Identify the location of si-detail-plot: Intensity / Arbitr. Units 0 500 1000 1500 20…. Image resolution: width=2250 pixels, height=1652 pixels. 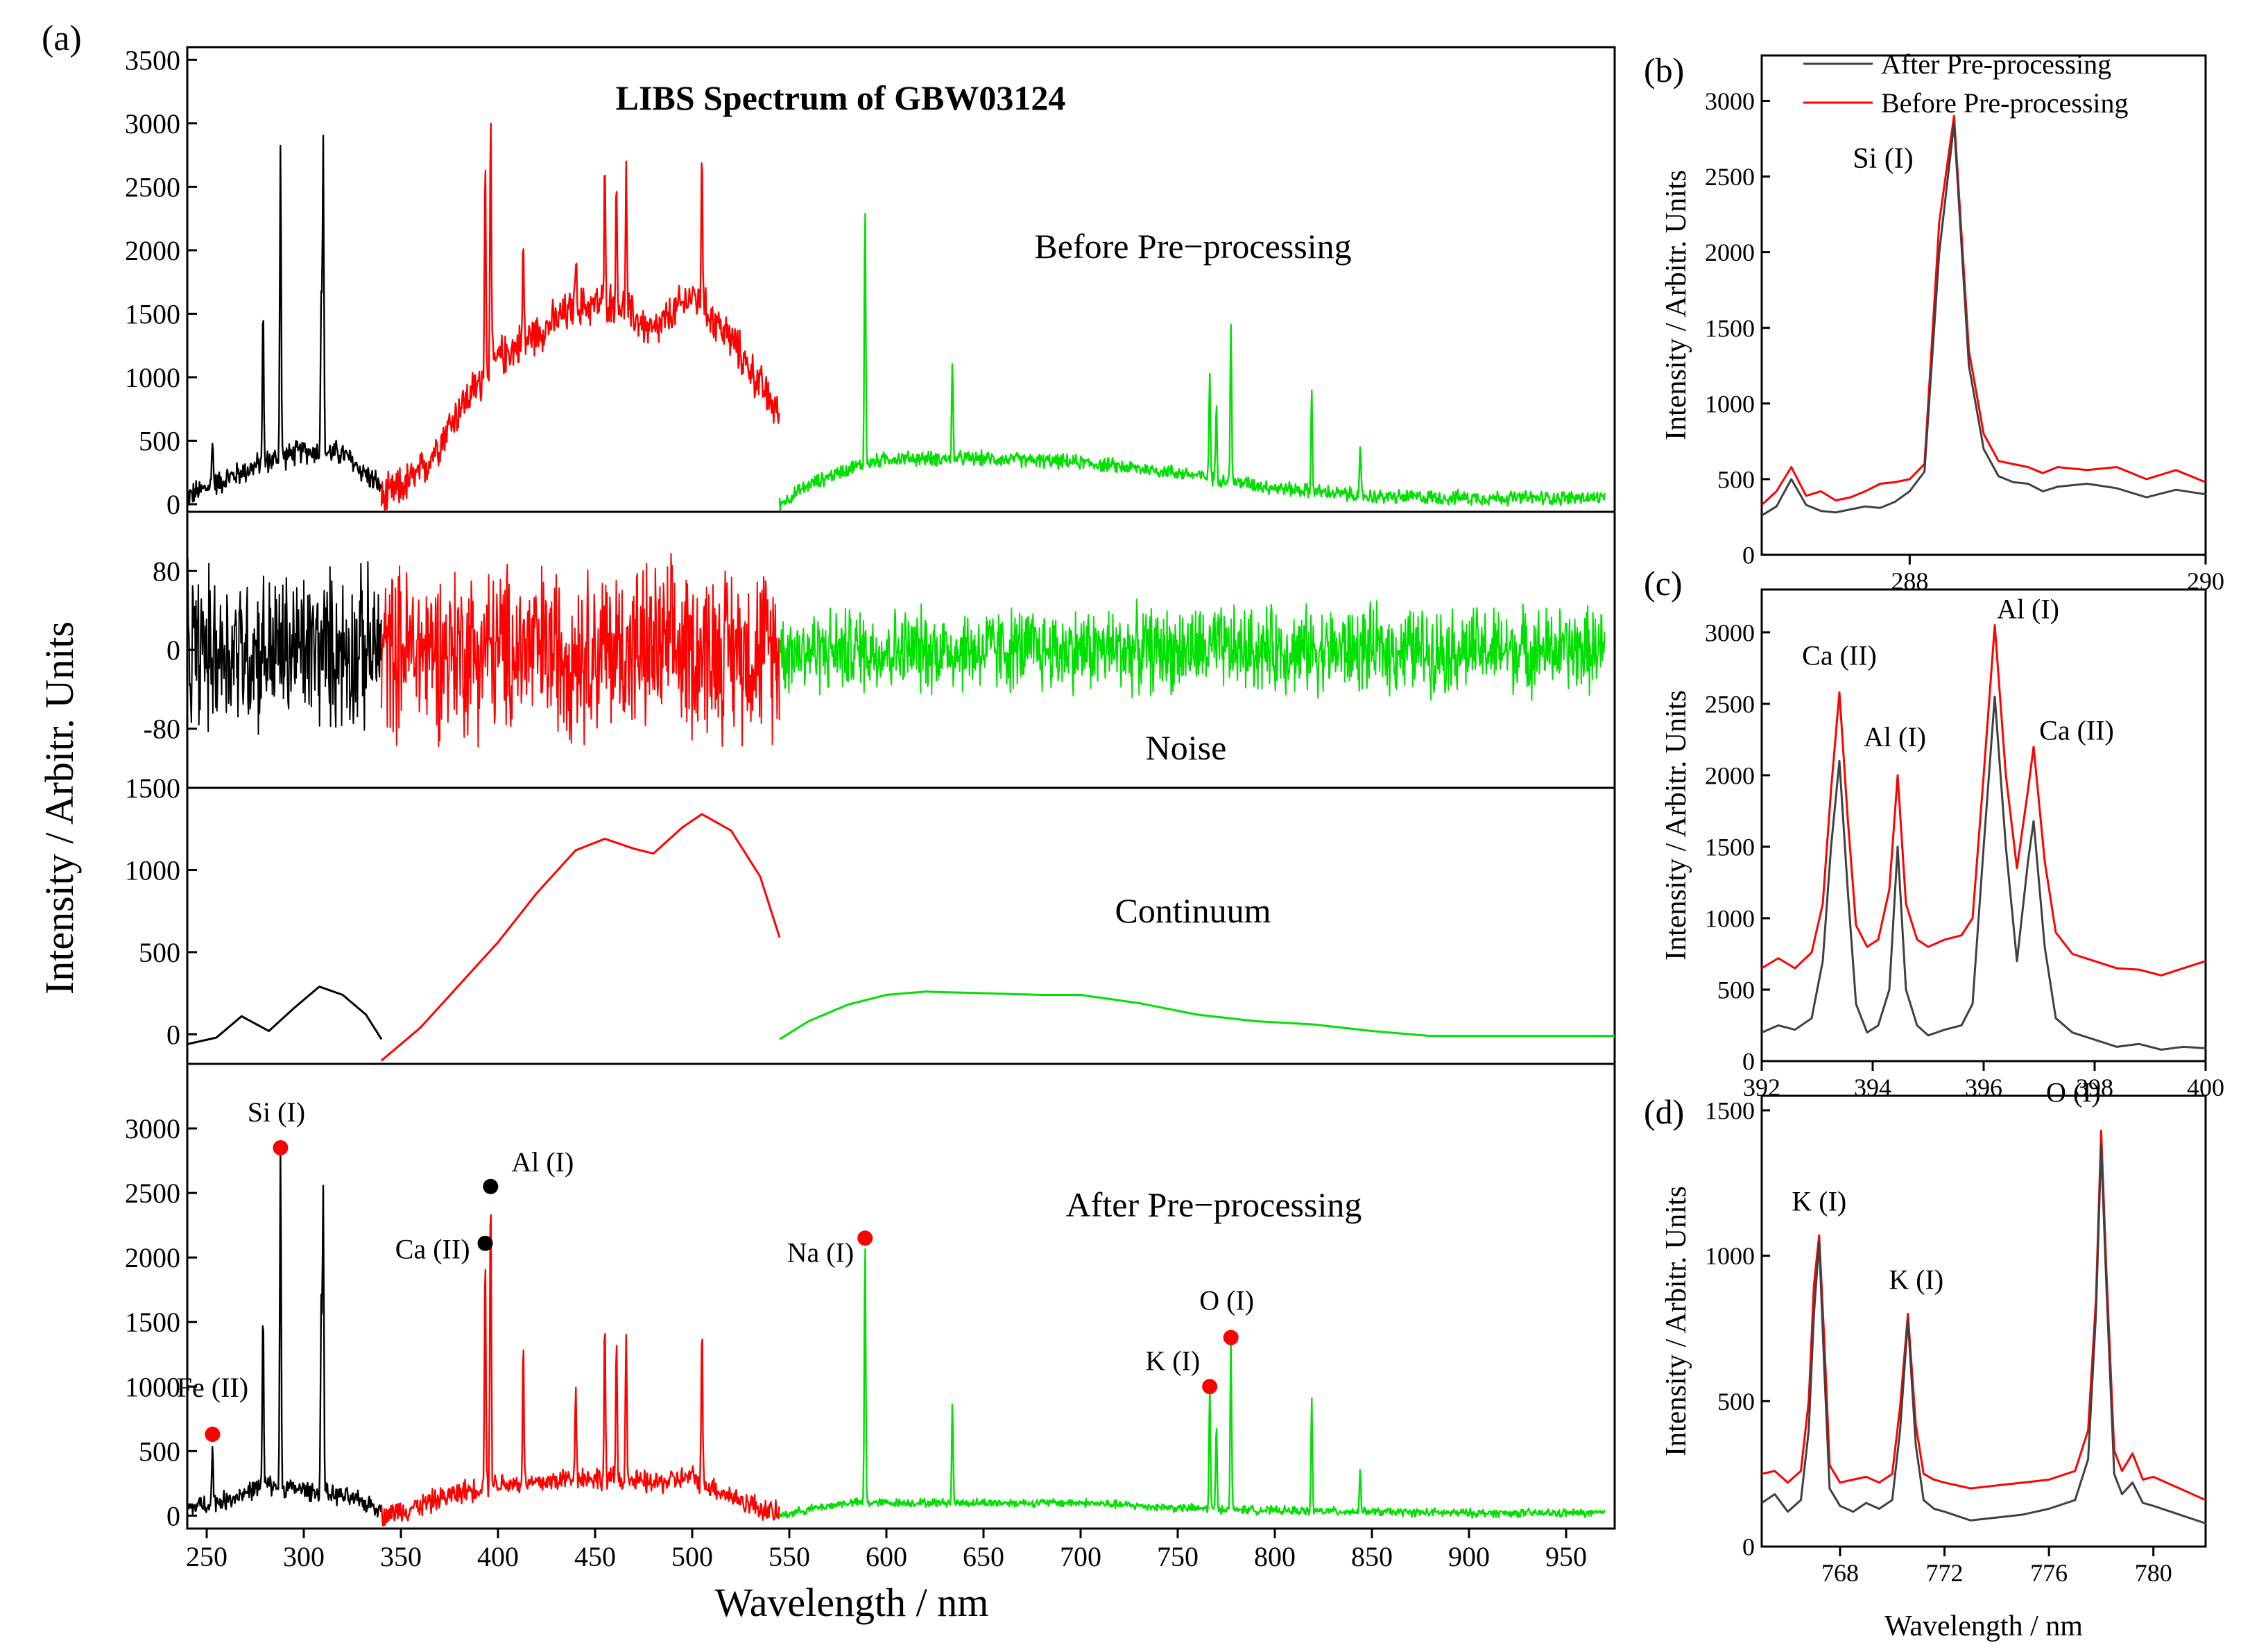
(1942, 322).